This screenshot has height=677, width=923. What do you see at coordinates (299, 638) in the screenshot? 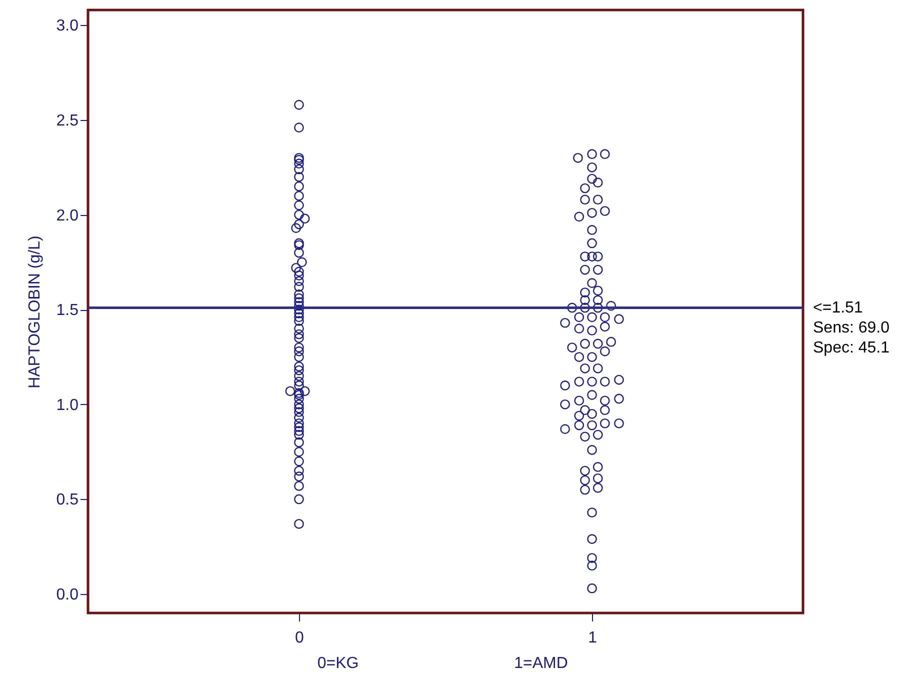
I see `x-tick-label: 0` at bounding box center [299, 638].